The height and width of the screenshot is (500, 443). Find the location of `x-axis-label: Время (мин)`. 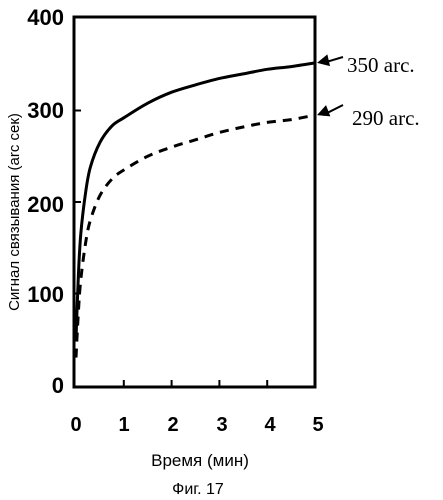

x-axis-label: Время (мин) is located at coordinates (200, 460).